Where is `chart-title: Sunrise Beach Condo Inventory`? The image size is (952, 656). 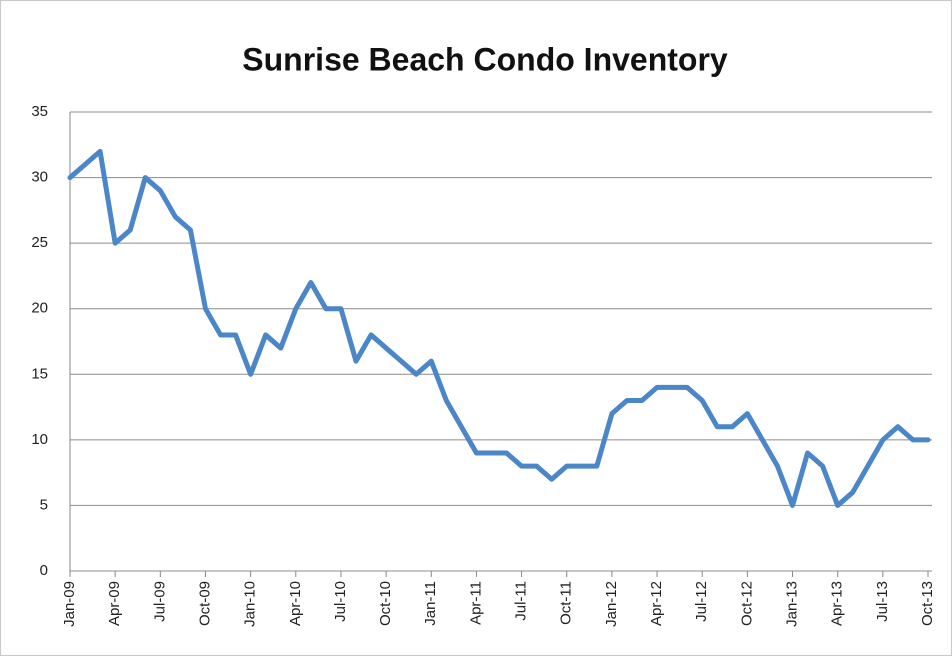
chart-title: Sunrise Beach Condo Inventory is located at coordinates (485, 59).